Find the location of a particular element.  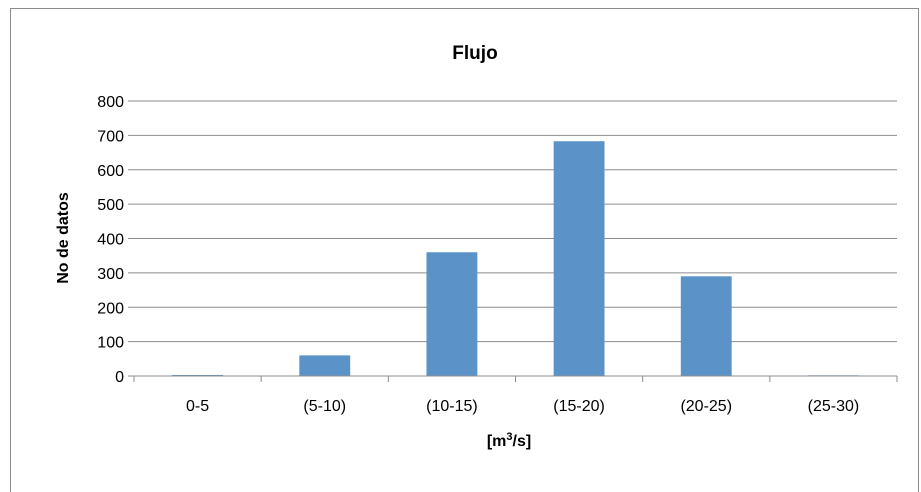

x-axis-label-superscript: 3 is located at coordinates (509, 437).